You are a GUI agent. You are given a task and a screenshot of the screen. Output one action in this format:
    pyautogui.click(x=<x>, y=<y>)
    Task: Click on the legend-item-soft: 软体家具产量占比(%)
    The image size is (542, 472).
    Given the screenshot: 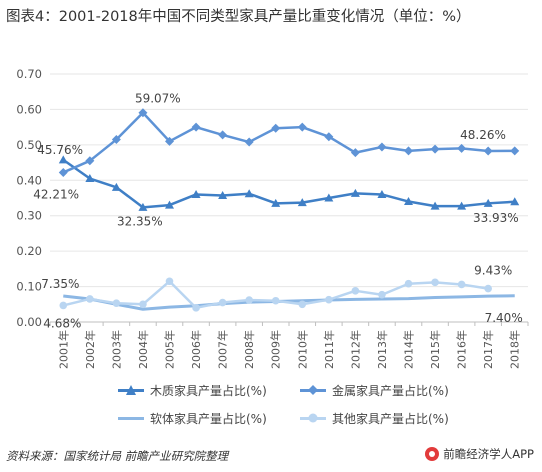 What is the action you would take?
    pyautogui.click(x=192, y=418)
    